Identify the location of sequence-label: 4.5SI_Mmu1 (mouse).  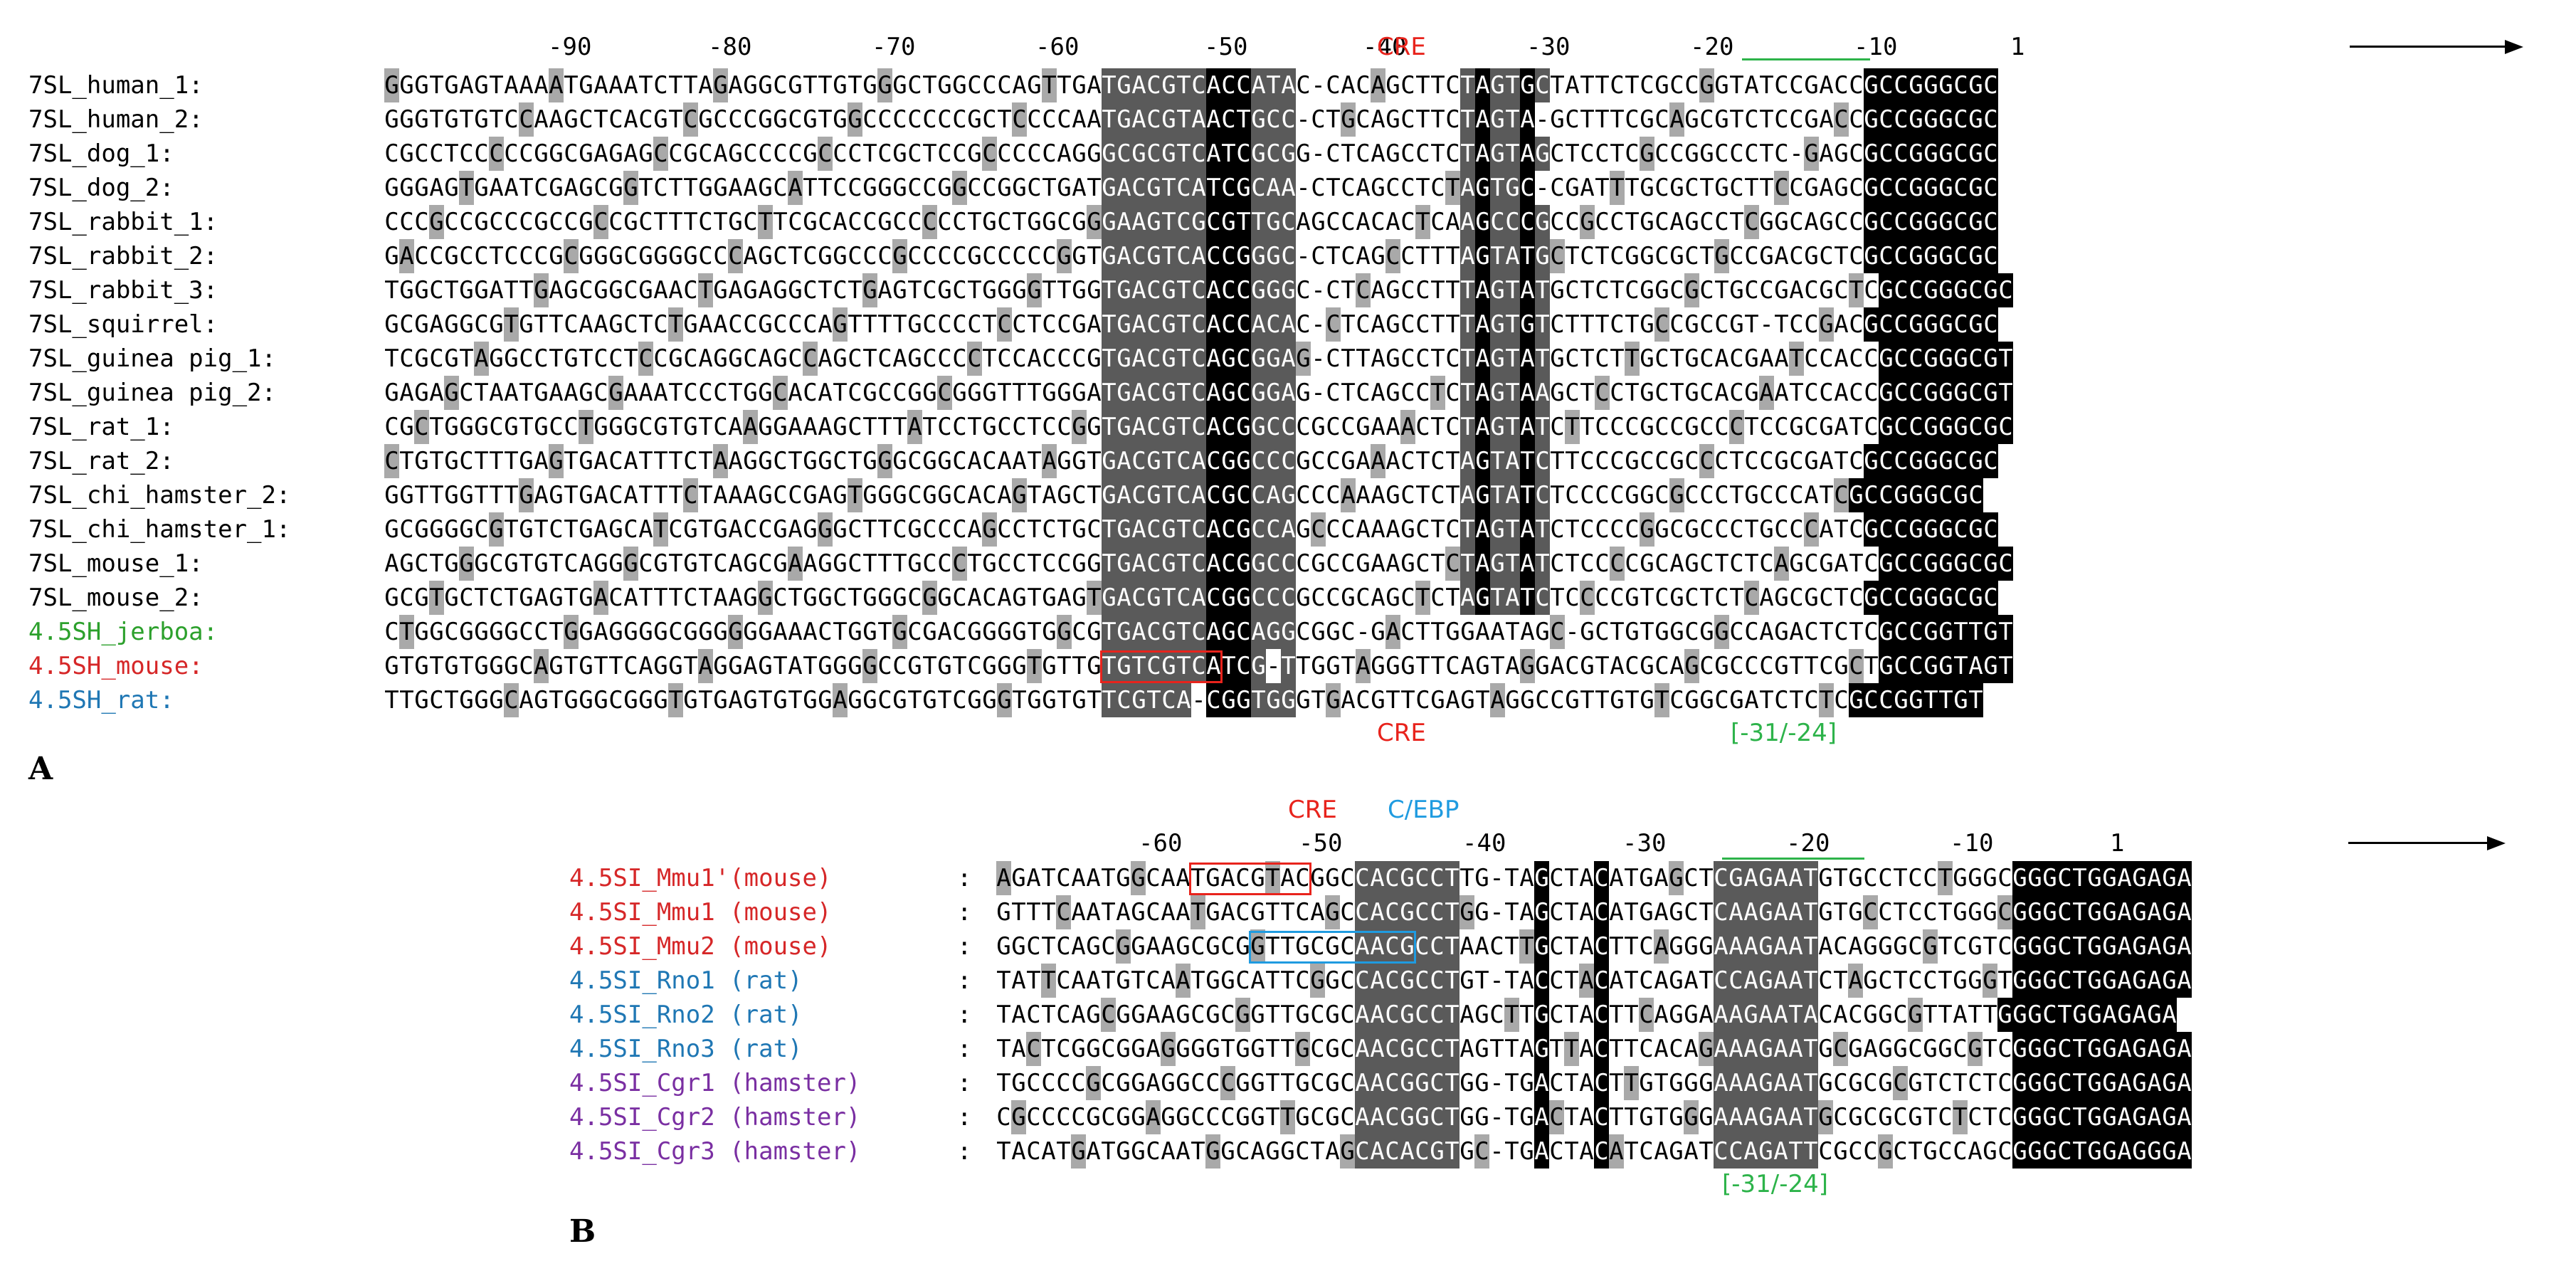
(701, 912).